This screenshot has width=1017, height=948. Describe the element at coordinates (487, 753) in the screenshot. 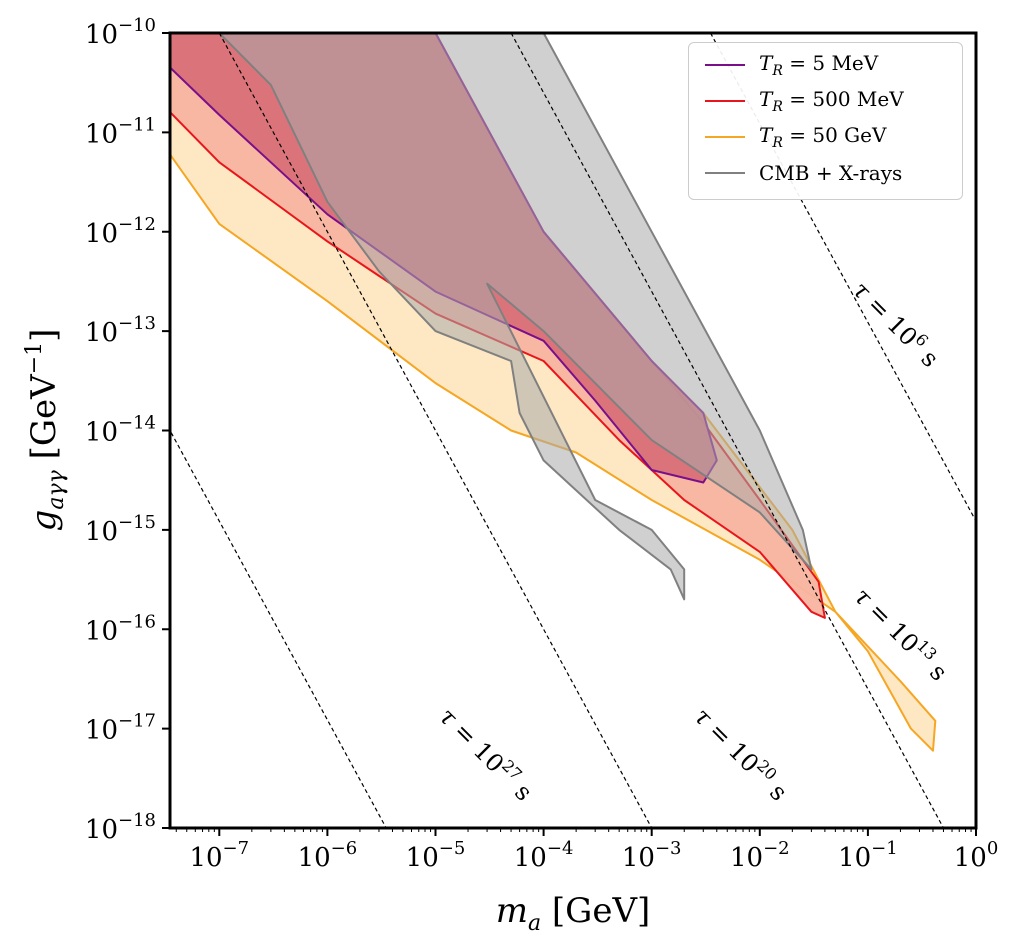

I see `lifetime-label: τ = 1027 s` at that location.